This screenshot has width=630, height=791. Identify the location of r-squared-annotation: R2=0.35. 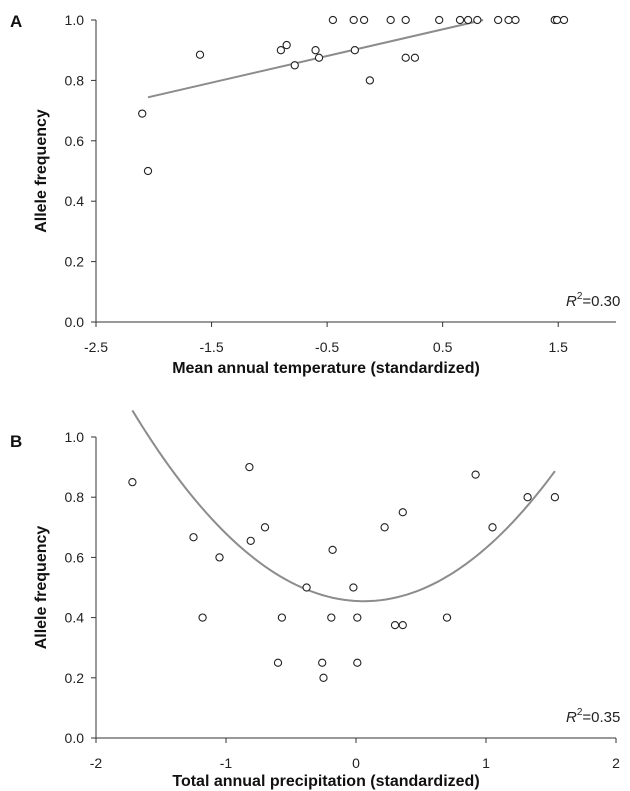
(593, 716).